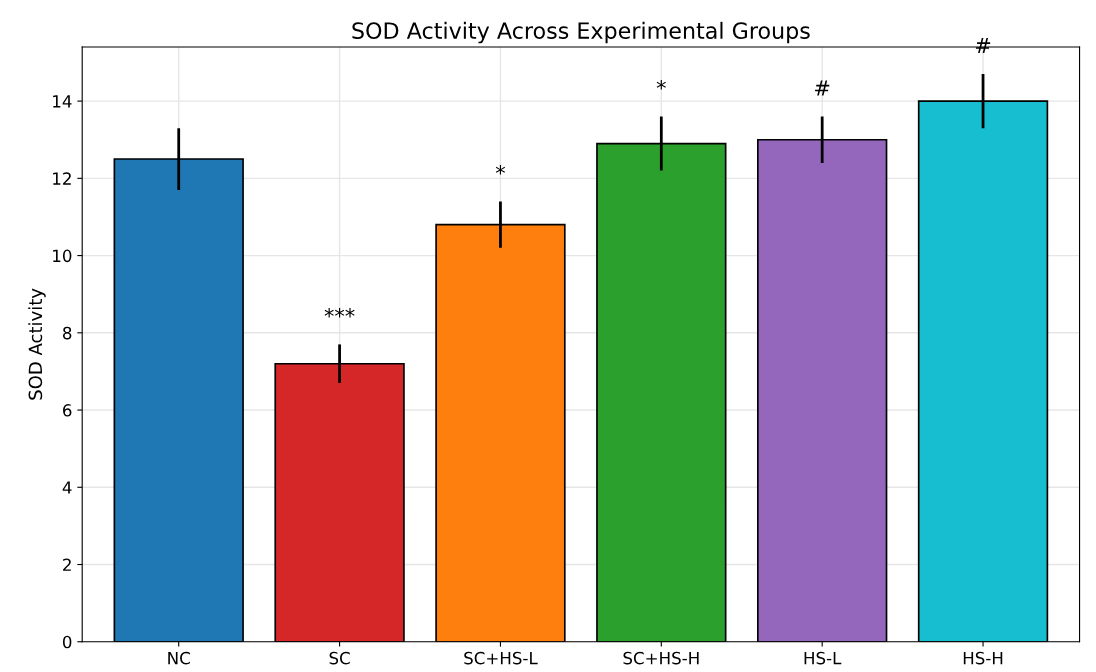  Describe the element at coordinates (67, 487) in the screenshot. I see `y-tick-label: 4` at that location.